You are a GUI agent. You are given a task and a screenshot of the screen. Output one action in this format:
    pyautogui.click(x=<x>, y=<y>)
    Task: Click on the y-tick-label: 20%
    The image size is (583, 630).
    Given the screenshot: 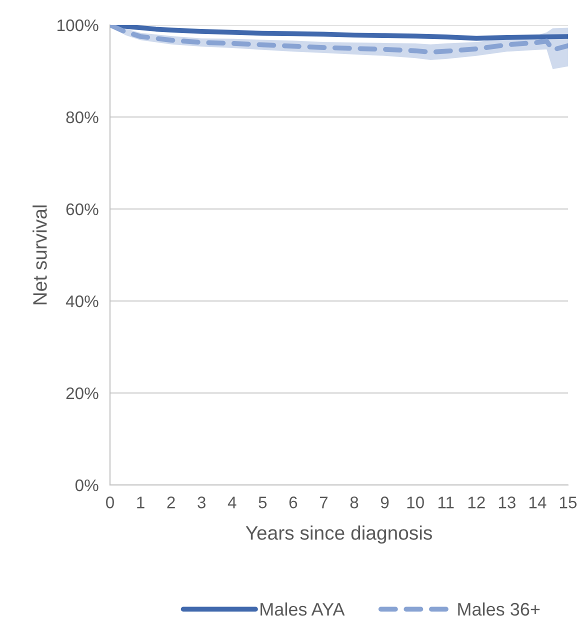 What is the action you would take?
    pyautogui.click(x=82, y=393)
    